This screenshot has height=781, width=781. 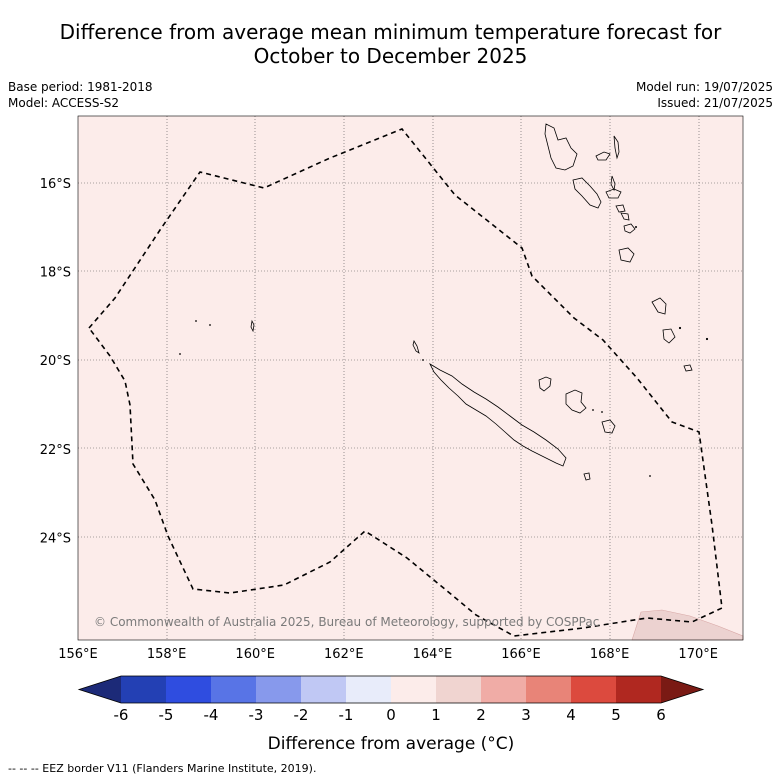 I want to click on colorbar, so click(x=391, y=689).